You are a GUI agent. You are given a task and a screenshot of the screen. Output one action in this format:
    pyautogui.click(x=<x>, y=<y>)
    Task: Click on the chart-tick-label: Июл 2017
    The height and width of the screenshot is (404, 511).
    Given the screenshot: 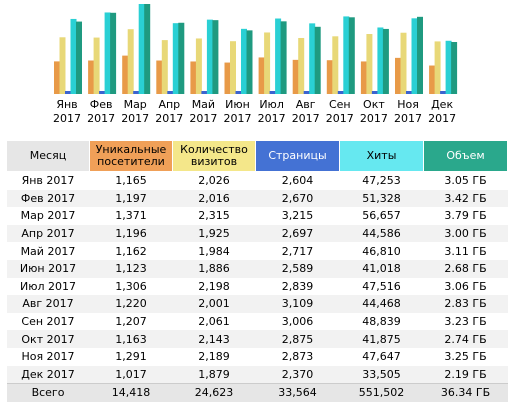 What is the action you would take?
    pyautogui.click(x=271, y=111)
    